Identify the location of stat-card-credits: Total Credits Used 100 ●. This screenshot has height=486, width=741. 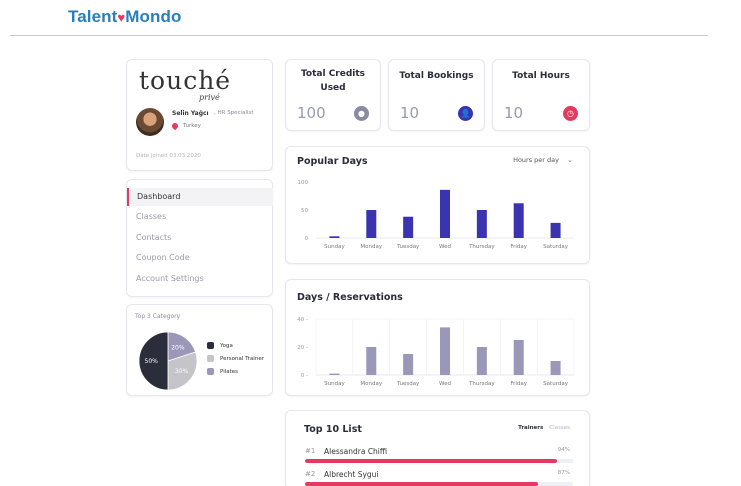
(333, 95).